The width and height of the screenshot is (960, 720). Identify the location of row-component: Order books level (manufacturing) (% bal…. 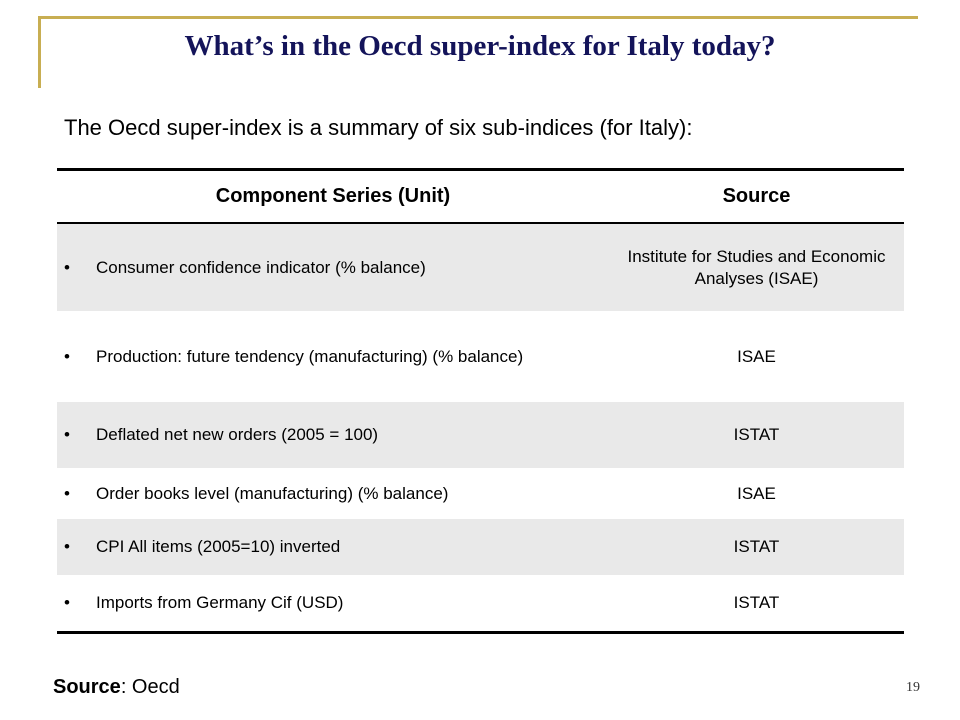
(333, 494).